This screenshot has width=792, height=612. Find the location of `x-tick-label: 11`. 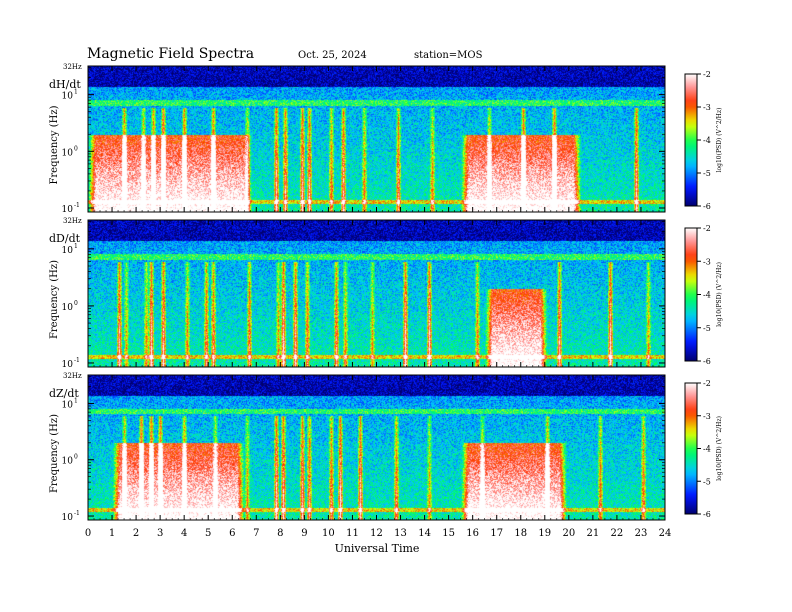

x-tick-label: 11 is located at coordinates (352, 533).